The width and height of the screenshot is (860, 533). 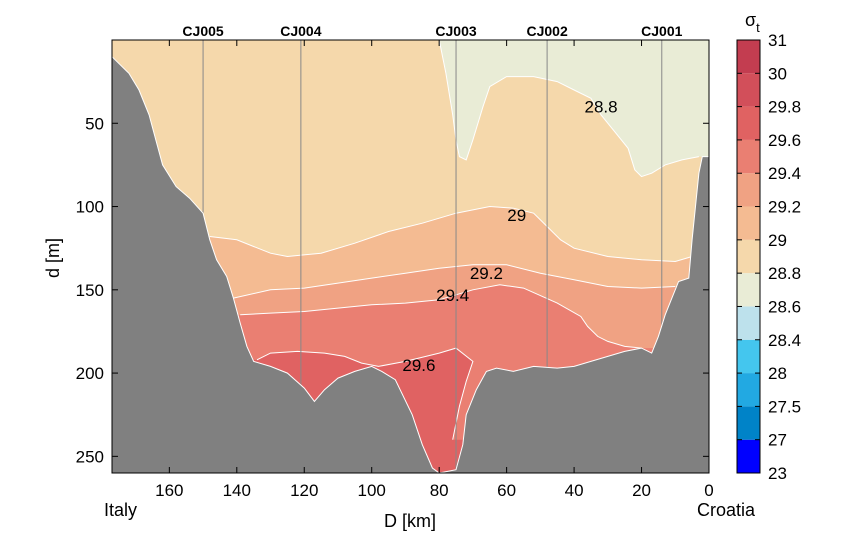 I want to click on colorbar-tick-label: 29.2, so click(x=784, y=207).